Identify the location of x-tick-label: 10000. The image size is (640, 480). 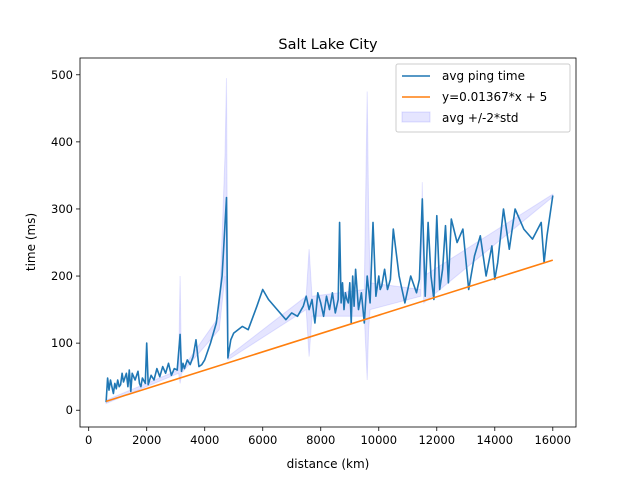
(378, 440).